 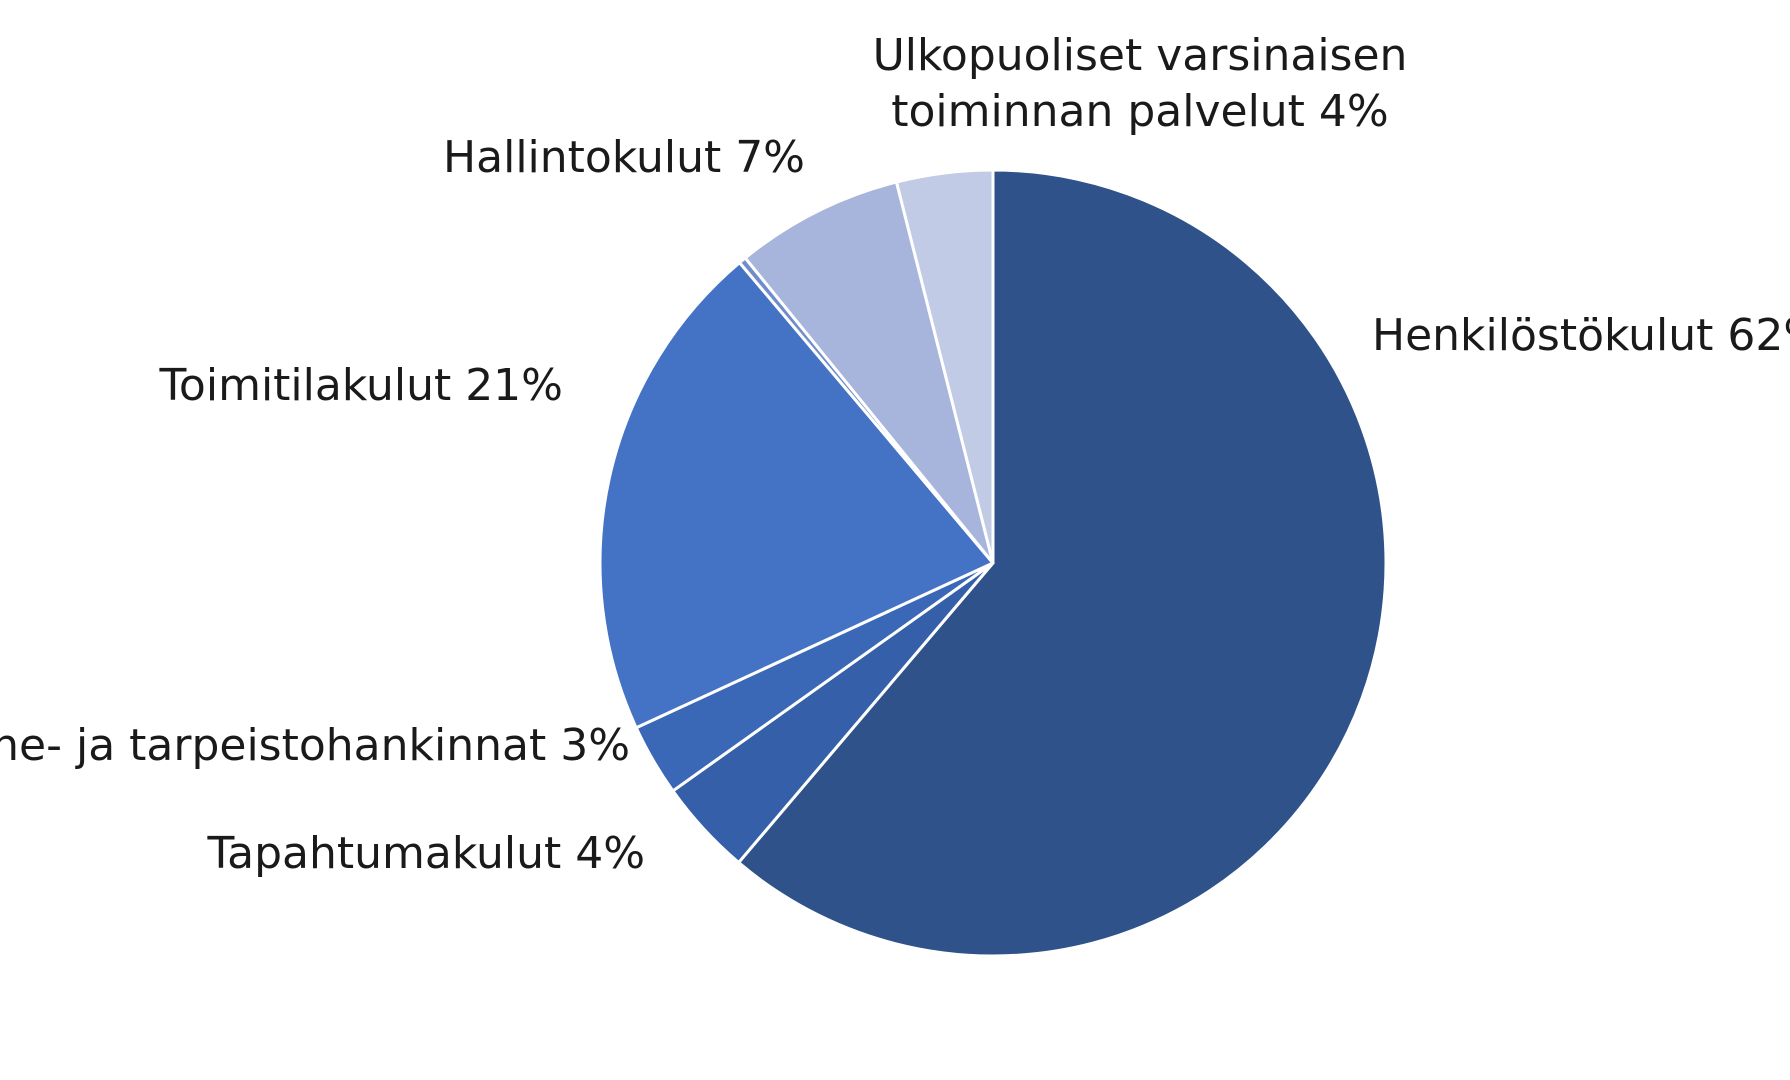 I want to click on pie-label-henkil-st-kulut: Henkilöstökulut 62%, so click(x=1581, y=335).